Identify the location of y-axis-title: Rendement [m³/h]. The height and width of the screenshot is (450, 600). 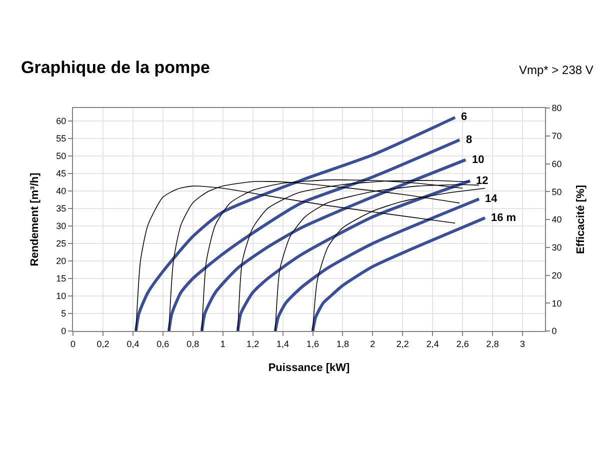
(34, 219).